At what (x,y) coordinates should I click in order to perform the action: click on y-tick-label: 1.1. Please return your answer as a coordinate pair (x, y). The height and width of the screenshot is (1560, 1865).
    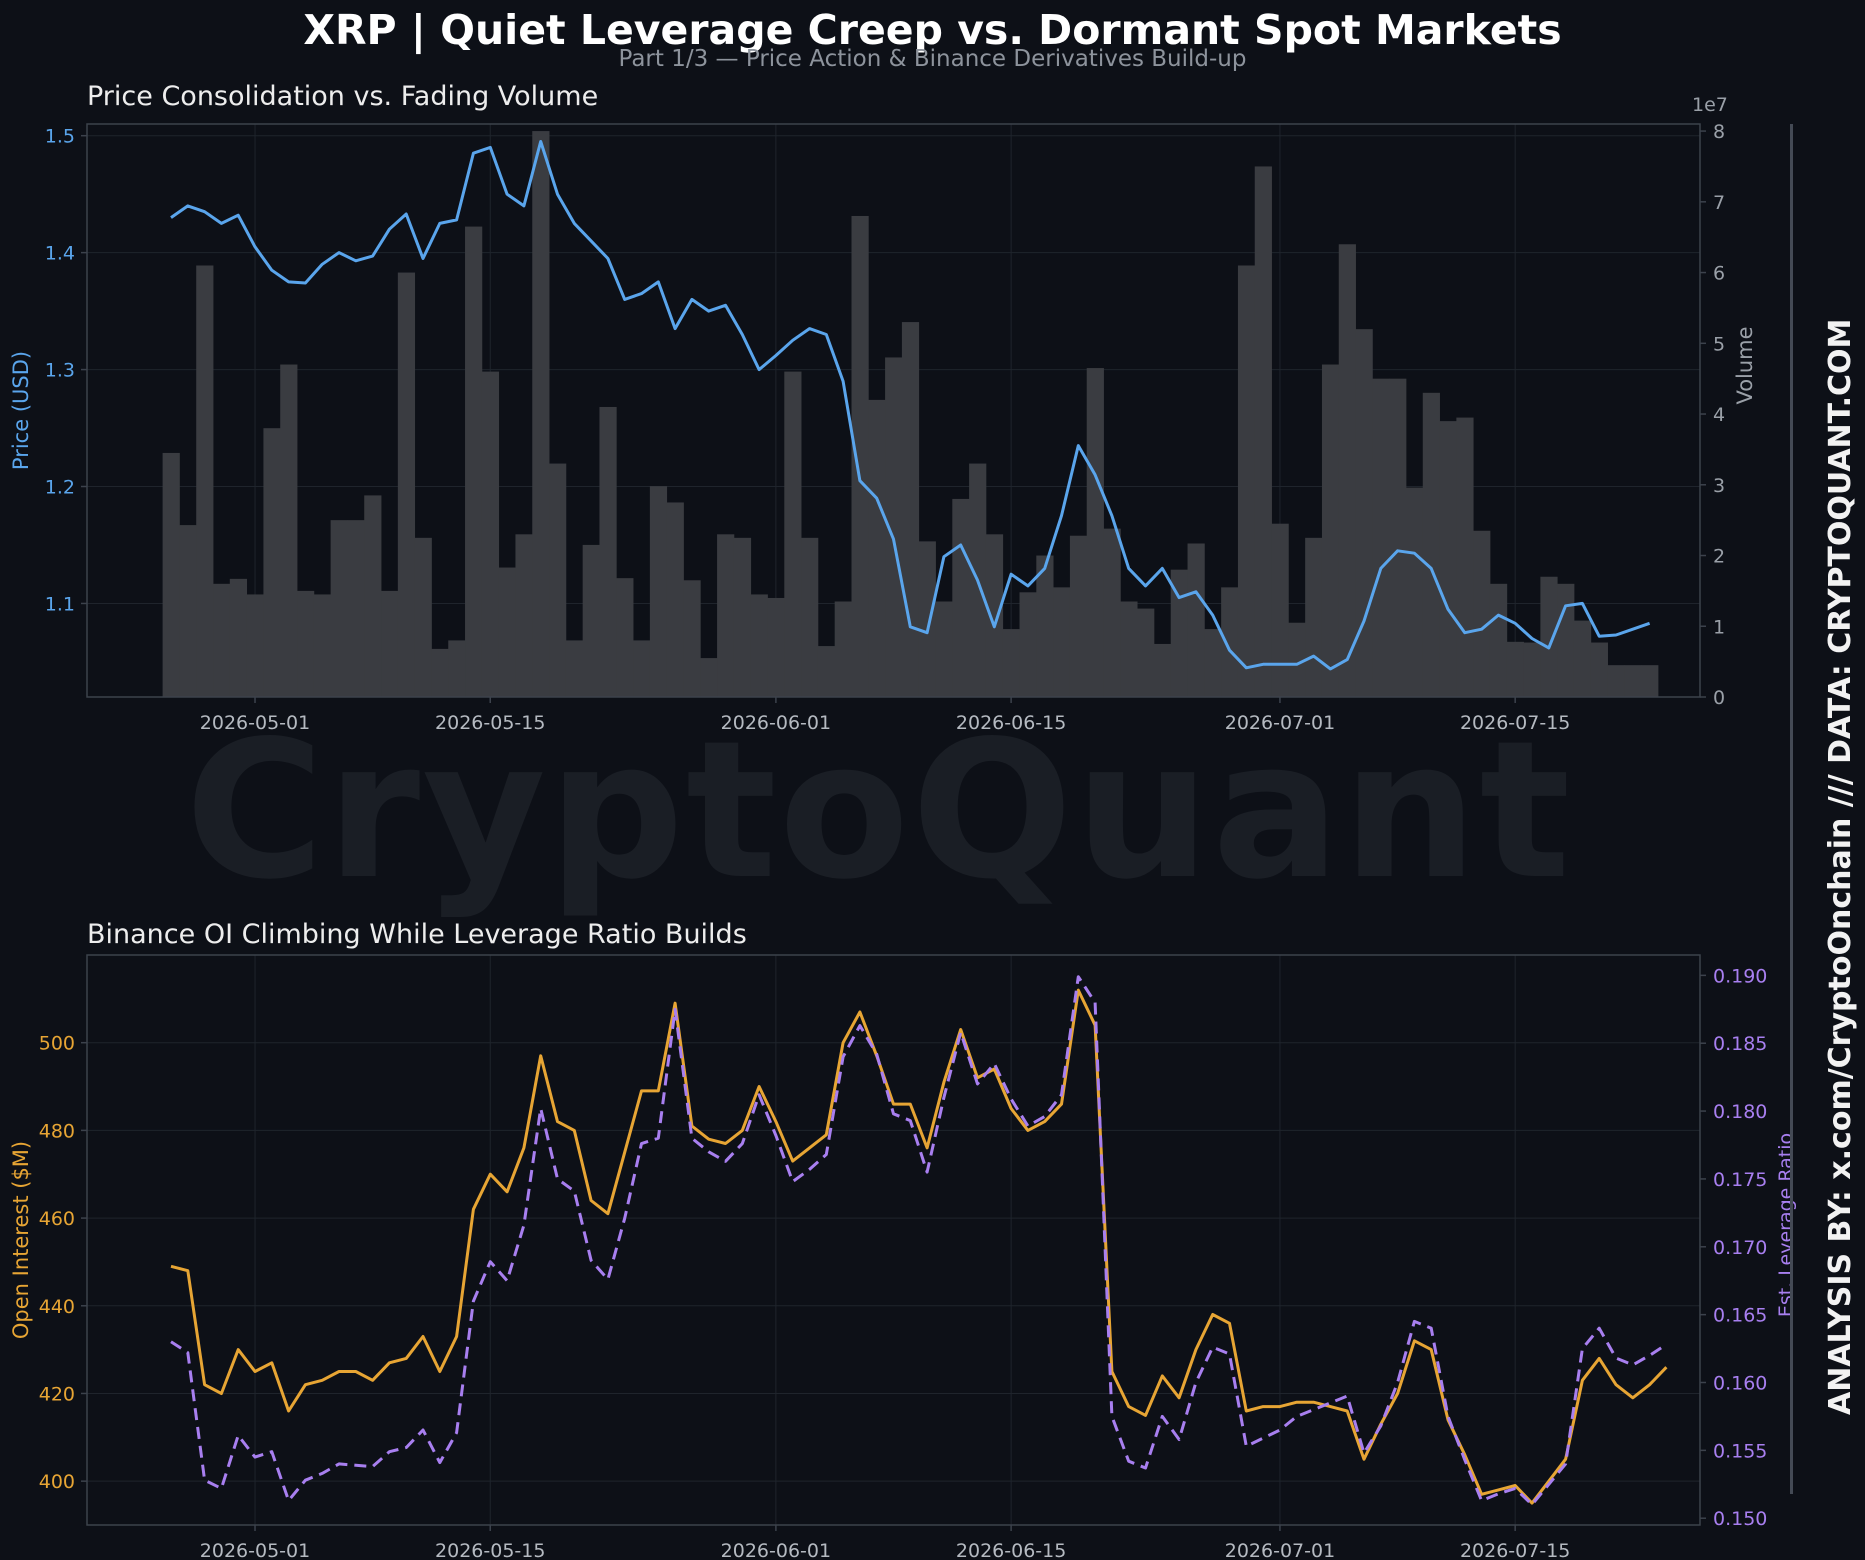
    Looking at the image, I should click on (60, 604).